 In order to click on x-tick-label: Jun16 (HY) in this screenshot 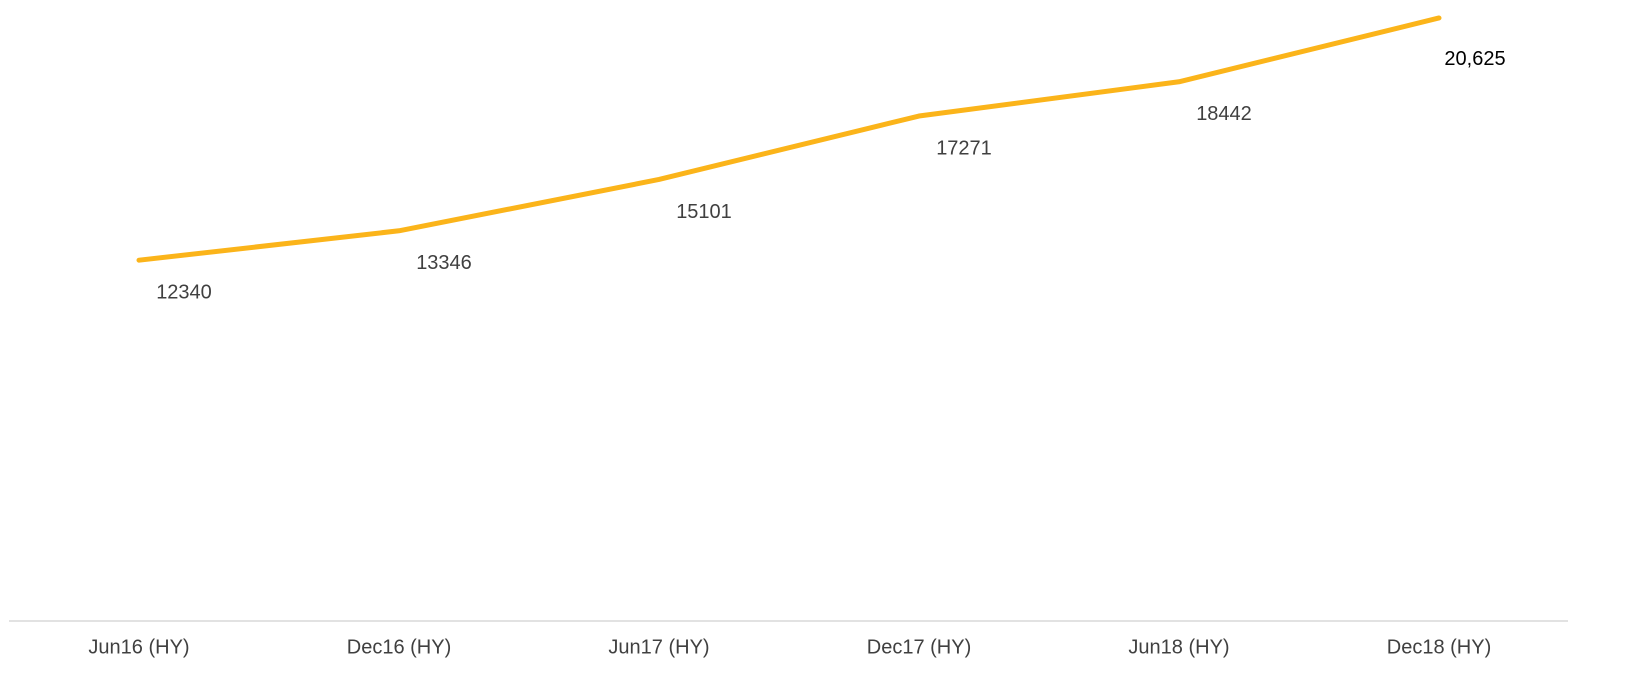, I will do `click(138, 647)`.